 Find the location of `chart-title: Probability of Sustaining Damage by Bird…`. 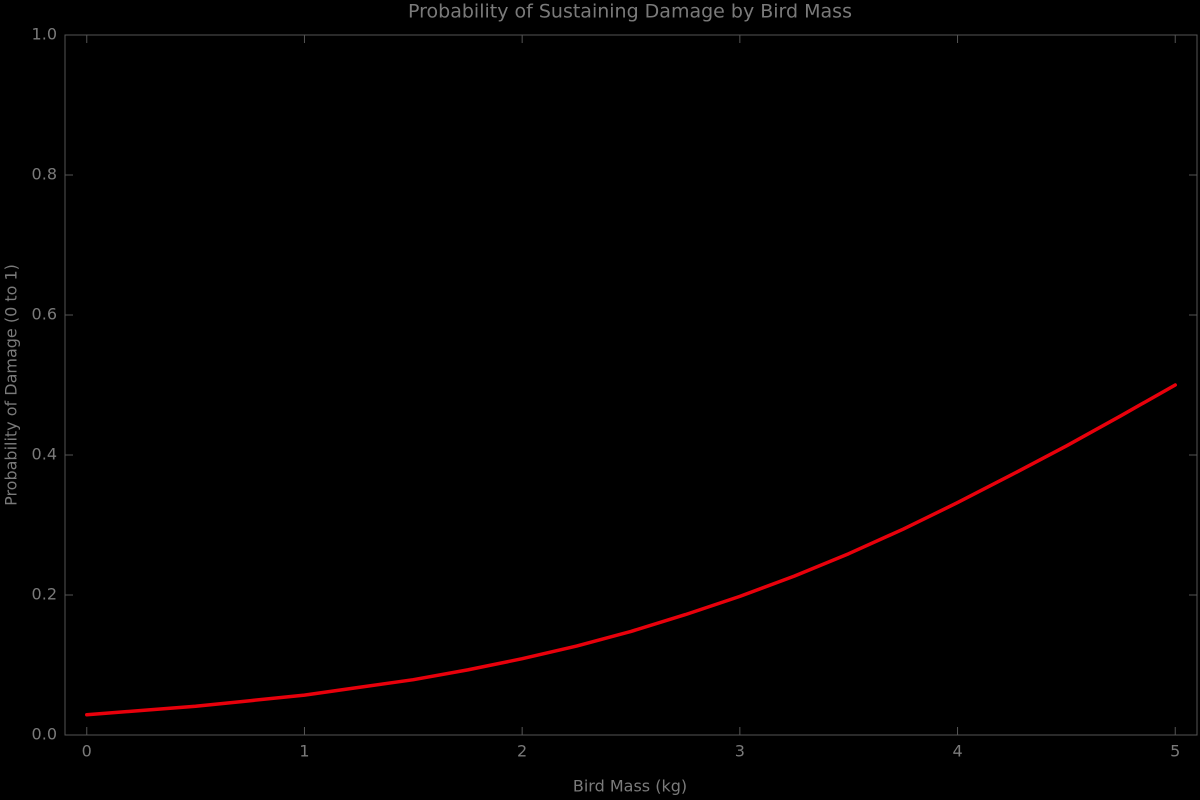

chart-title: Probability of Sustaining Damage by Bird… is located at coordinates (630, 12).